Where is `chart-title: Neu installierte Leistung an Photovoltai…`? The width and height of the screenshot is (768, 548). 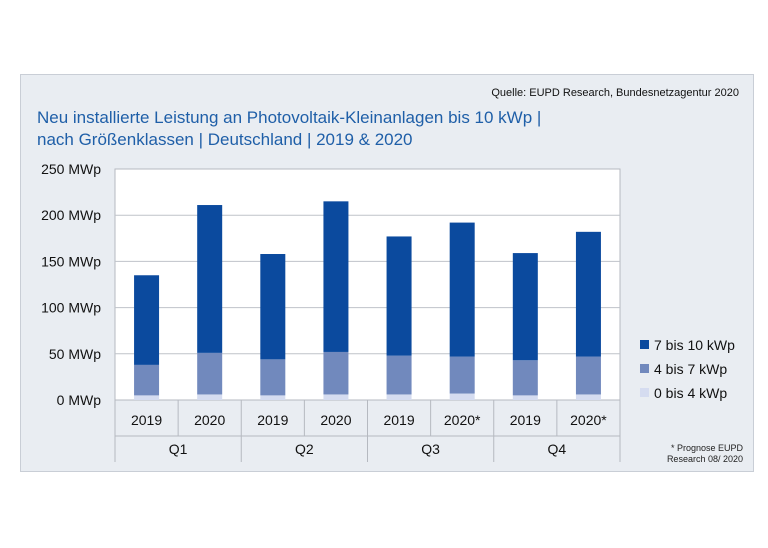
chart-title: Neu installierte Leistung an Photovoltai… is located at coordinates (289, 129).